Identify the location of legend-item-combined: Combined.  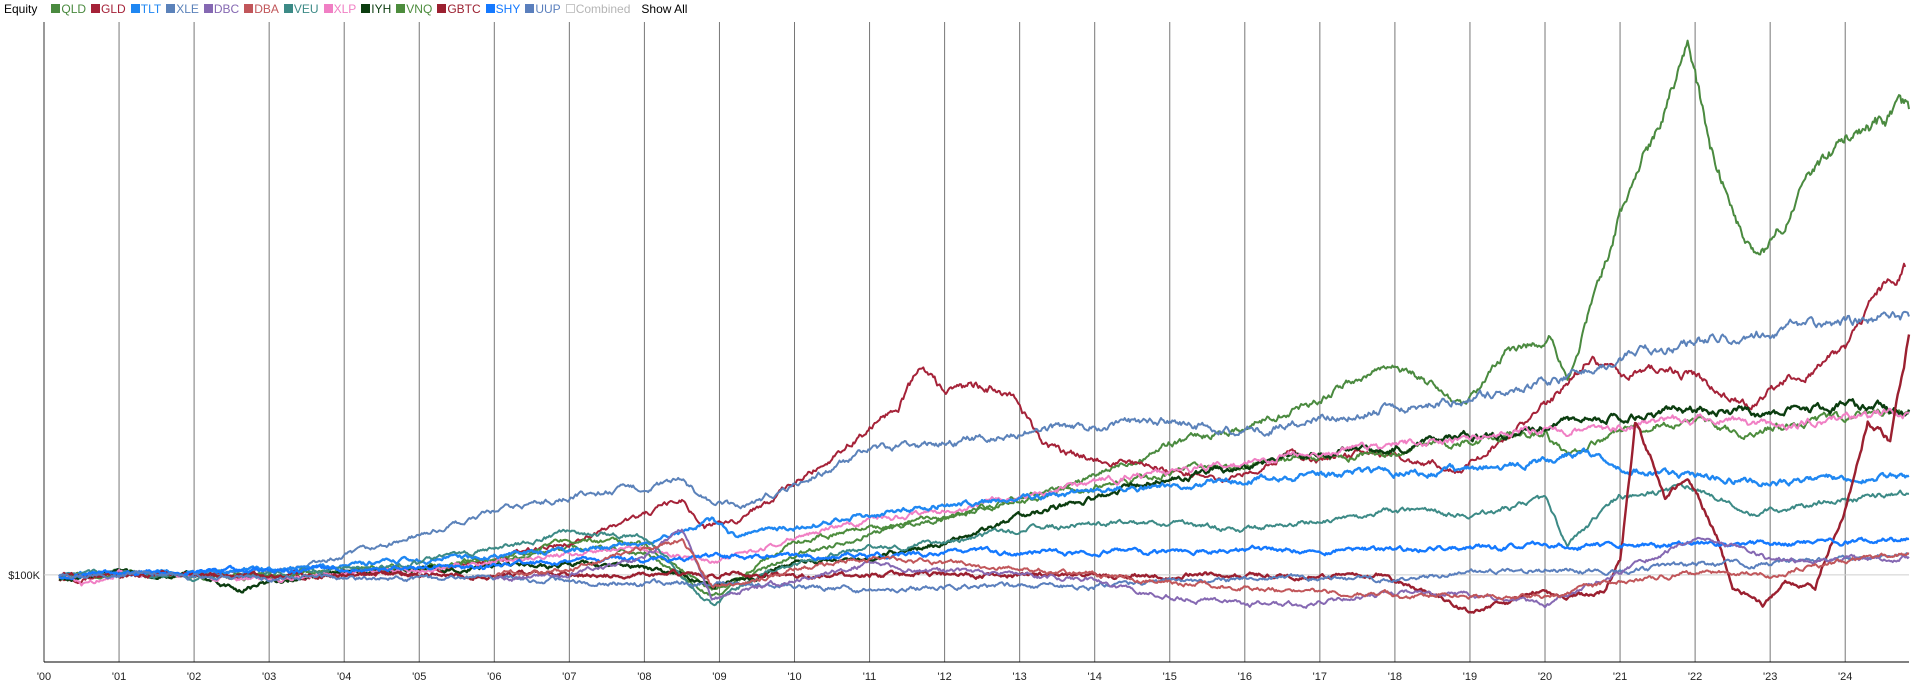
(598, 8).